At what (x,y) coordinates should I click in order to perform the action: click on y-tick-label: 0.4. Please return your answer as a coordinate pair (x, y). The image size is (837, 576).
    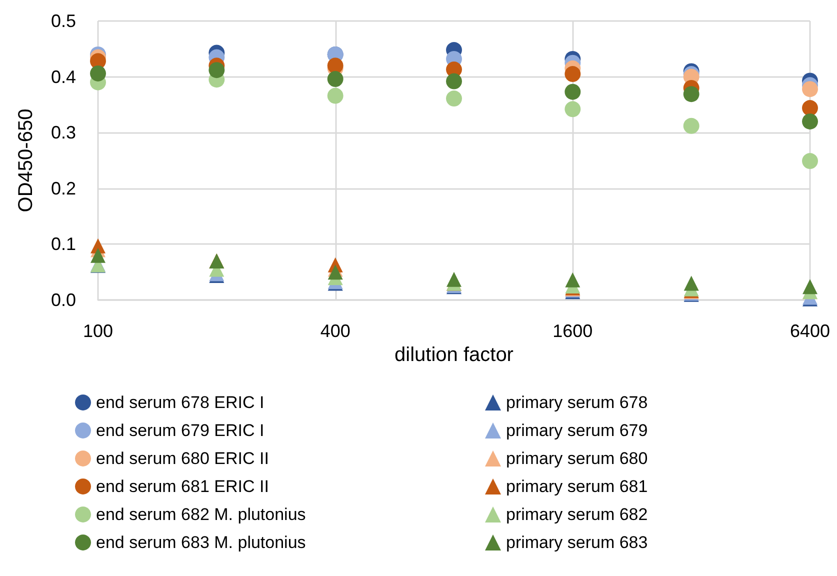
    Looking at the image, I should click on (63, 76).